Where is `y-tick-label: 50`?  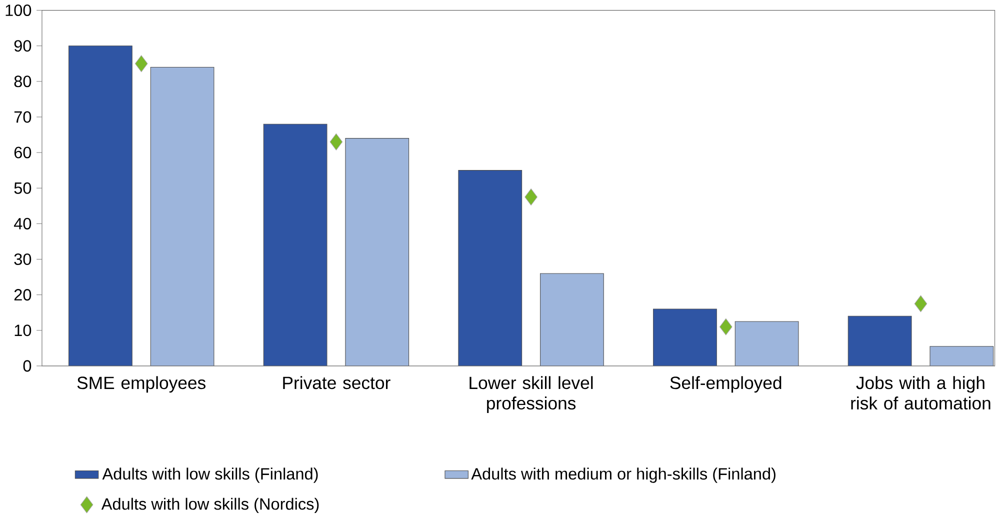
y-tick-label: 50 is located at coordinates (23, 188).